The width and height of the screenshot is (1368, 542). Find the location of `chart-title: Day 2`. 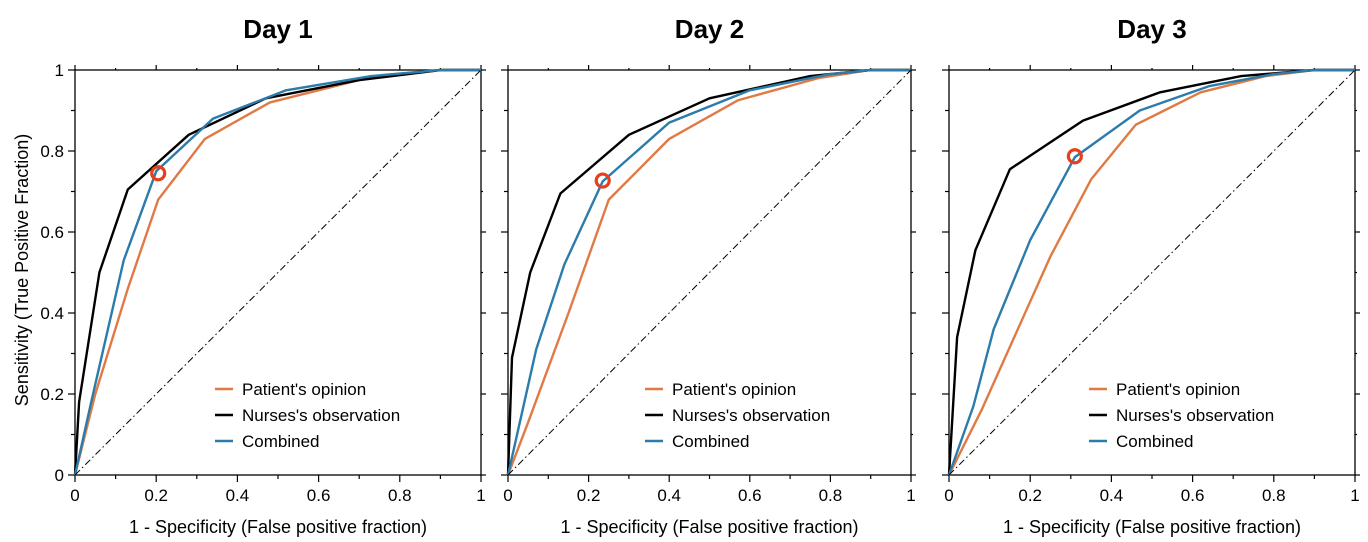

chart-title: Day 2 is located at coordinates (709, 29).